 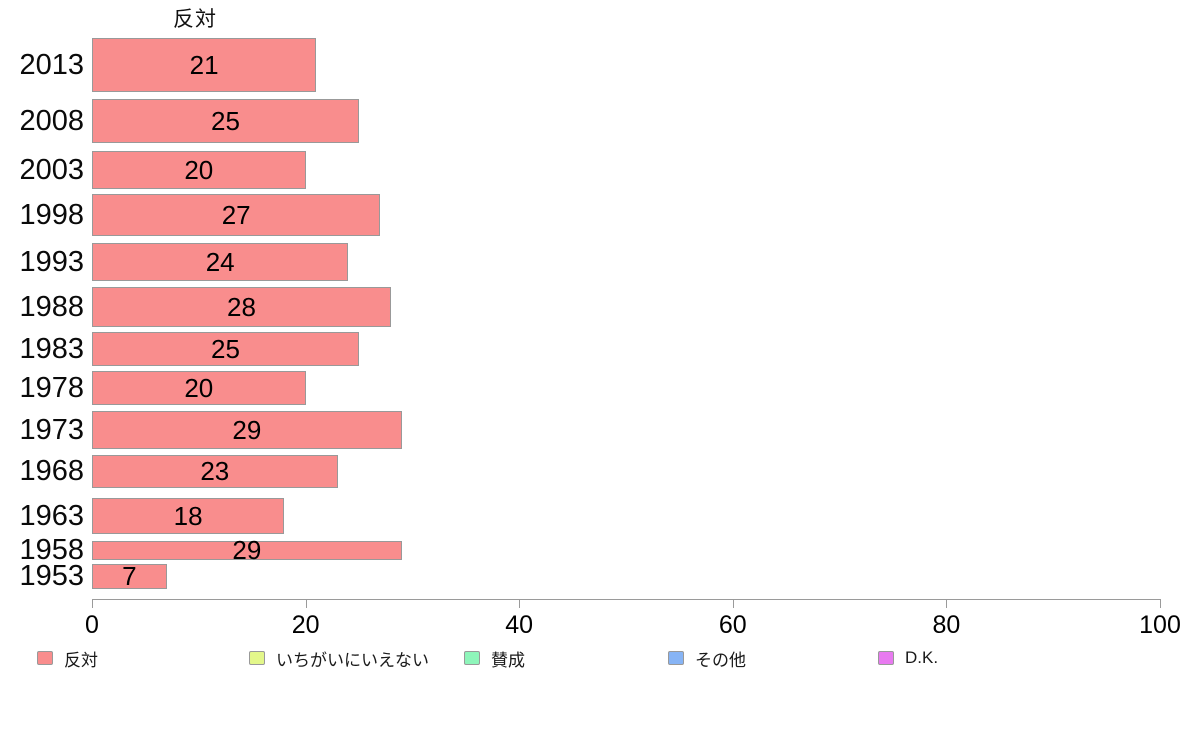 I want to click on year-label: 1993, so click(x=51, y=261).